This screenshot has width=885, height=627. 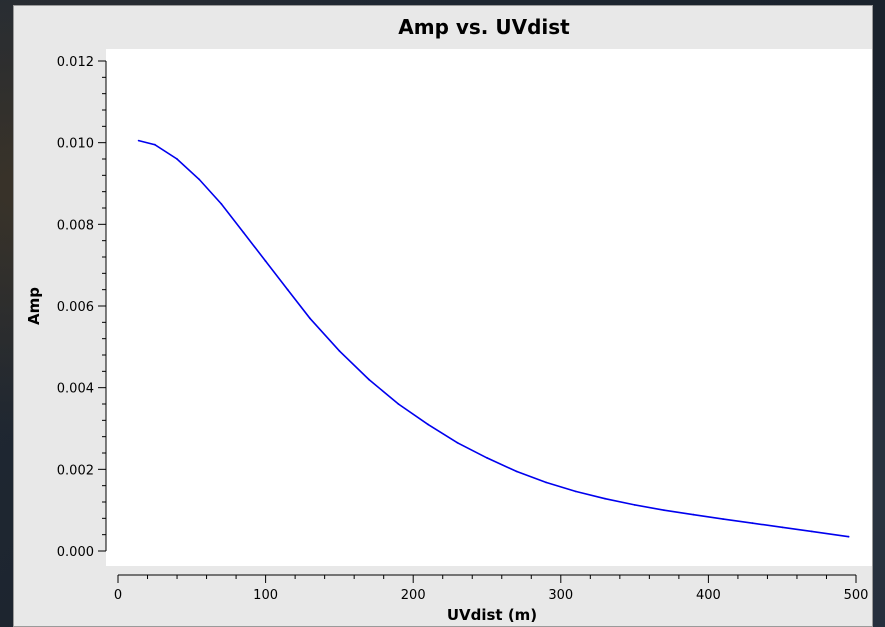 What do you see at coordinates (75, 144) in the screenshot?
I see `y-tick-label: 0.010` at bounding box center [75, 144].